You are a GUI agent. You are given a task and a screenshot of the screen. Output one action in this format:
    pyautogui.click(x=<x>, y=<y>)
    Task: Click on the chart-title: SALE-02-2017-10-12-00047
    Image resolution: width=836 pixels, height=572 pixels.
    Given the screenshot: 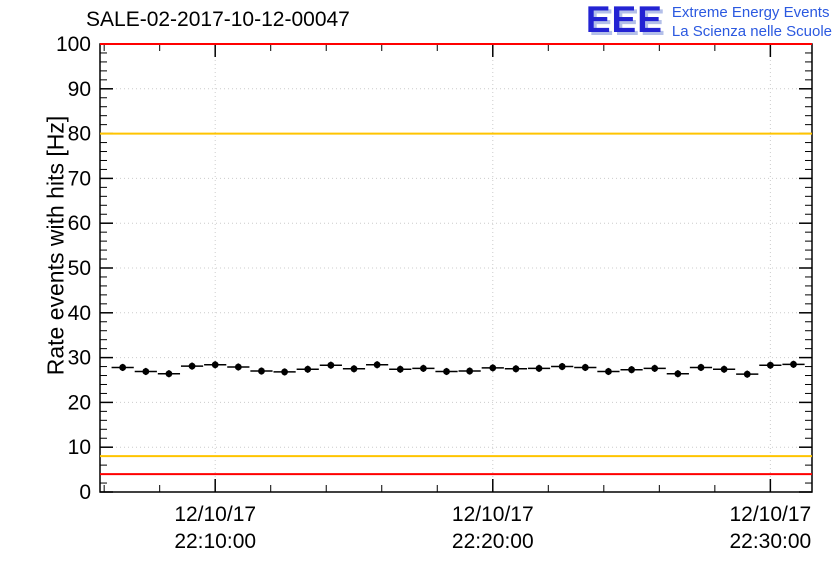 What is the action you would take?
    pyautogui.click(x=218, y=19)
    